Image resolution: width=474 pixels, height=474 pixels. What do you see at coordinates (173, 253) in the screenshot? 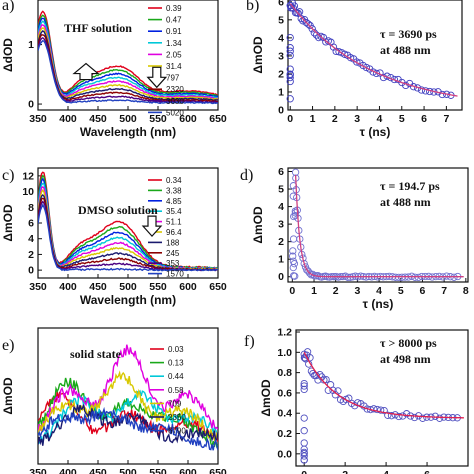
I see `legend-label: 245` at bounding box center [173, 253].